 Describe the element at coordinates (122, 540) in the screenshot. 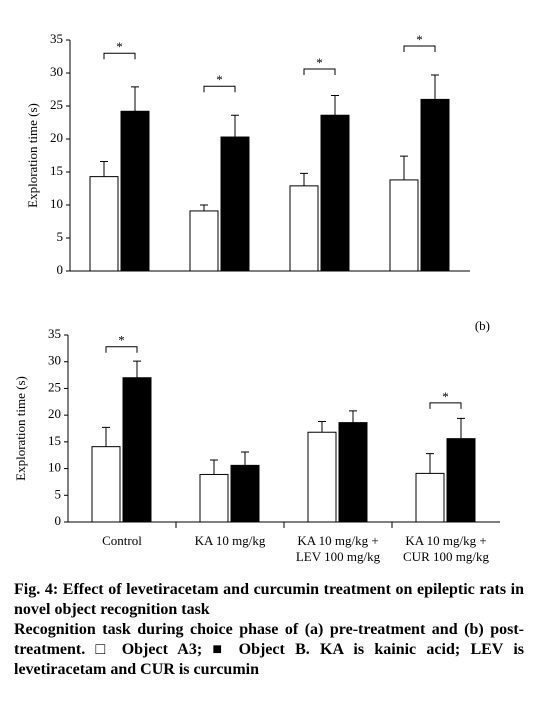

I see `x-tick-label: Control` at that location.